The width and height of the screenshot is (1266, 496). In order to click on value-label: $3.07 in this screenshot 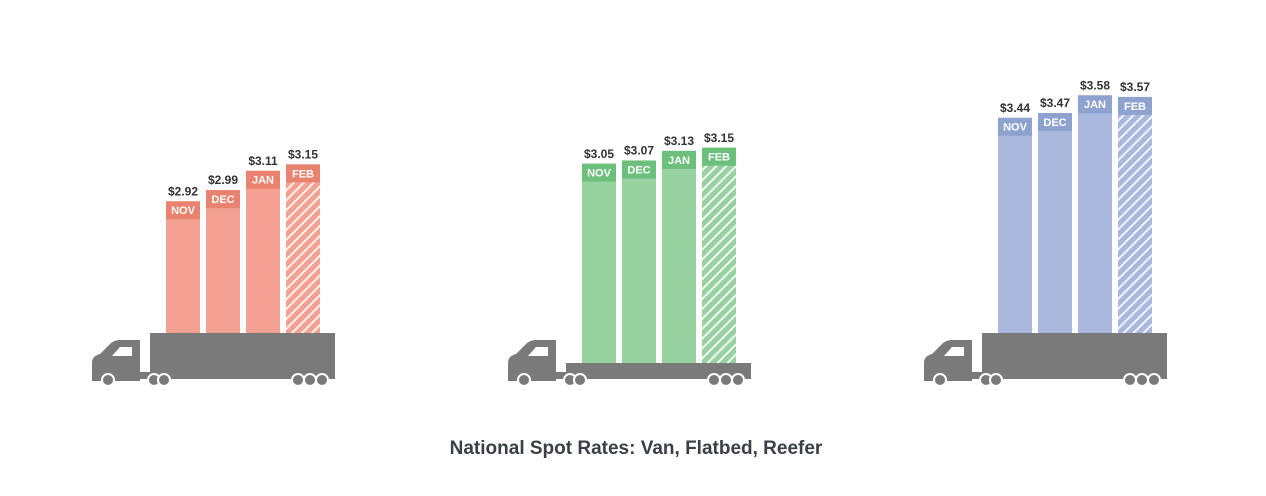, I will do `click(639, 151)`.